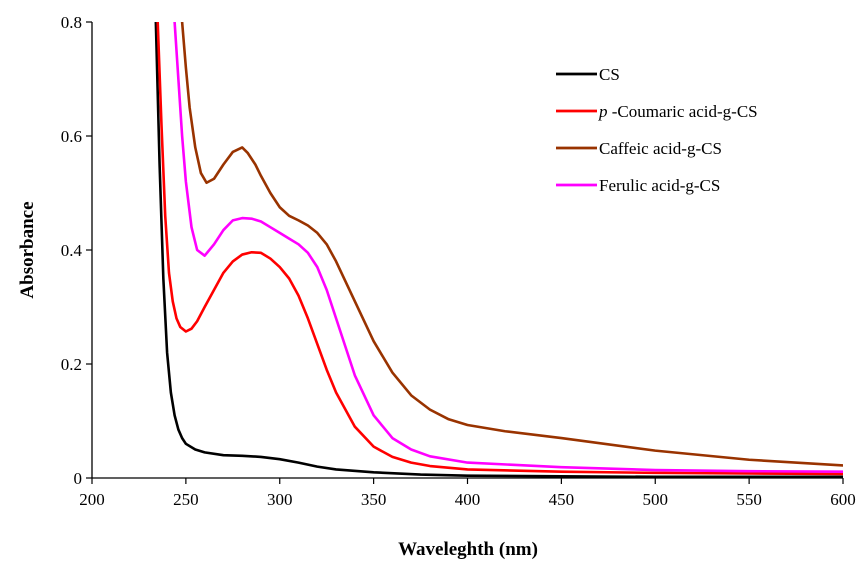 This screenshot has height=563, width=862. I want to click on x-tick-label: 350, so click(374, 499).